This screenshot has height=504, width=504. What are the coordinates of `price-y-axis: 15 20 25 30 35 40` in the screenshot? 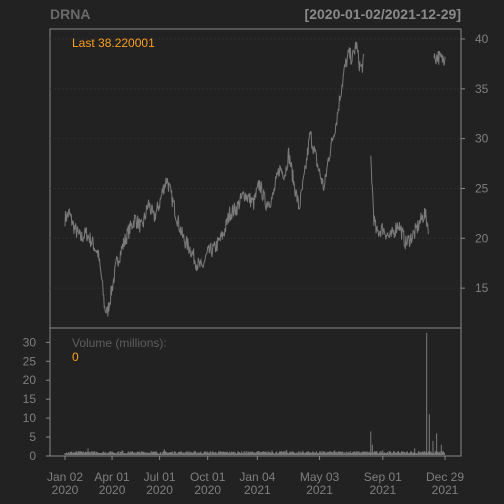 It's located at (475, 163).